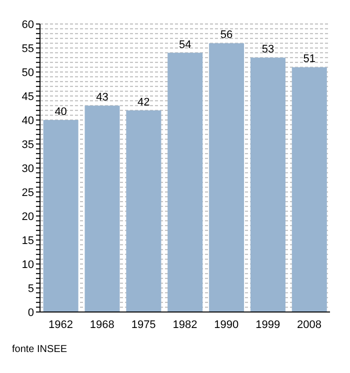  What do you see at coordinates (31, 312) in the screenshot?
I see `y-tick-label: 0` at bounding box center [31, 312].